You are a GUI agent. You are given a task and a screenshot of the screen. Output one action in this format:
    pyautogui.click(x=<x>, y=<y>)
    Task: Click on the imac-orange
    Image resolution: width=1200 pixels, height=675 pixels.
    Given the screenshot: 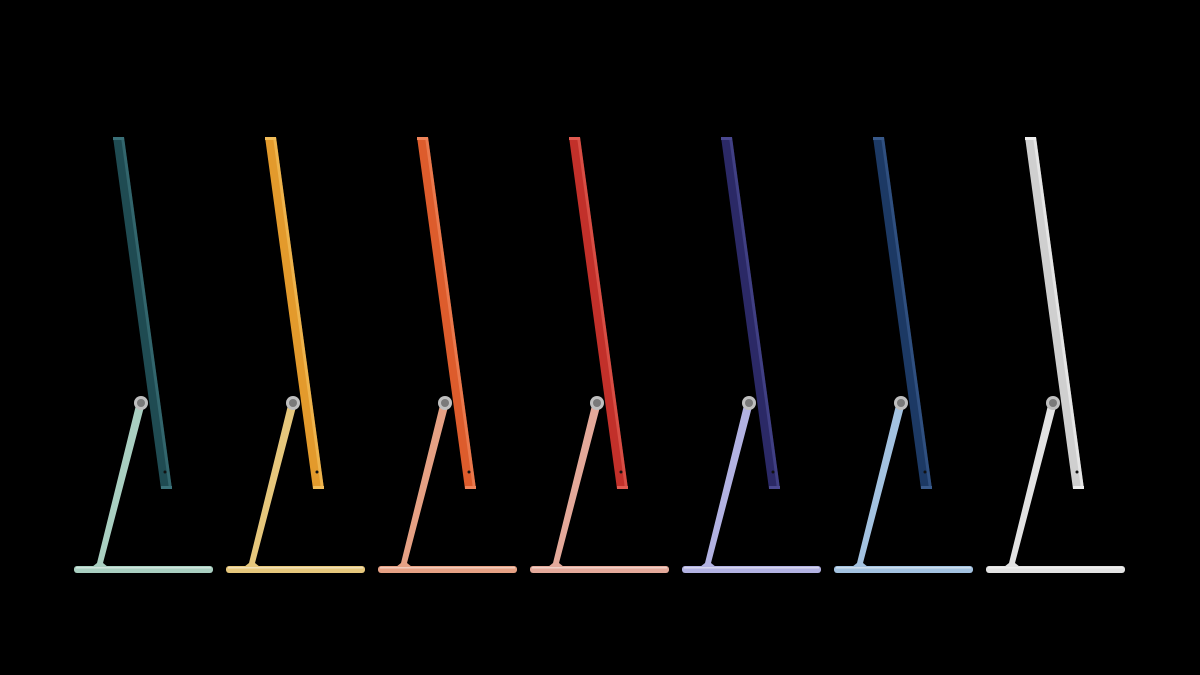 What is the action you would take?
    pyautogui.click(x=447, y=355)
    